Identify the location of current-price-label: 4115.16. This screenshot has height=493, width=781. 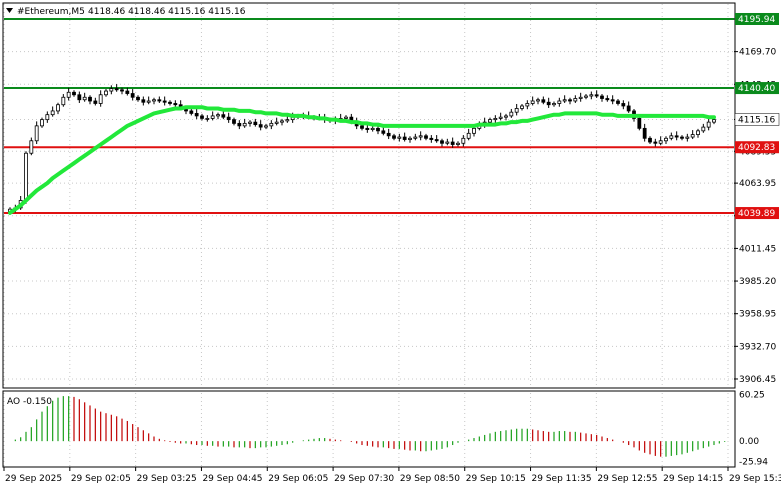
(756, 120).